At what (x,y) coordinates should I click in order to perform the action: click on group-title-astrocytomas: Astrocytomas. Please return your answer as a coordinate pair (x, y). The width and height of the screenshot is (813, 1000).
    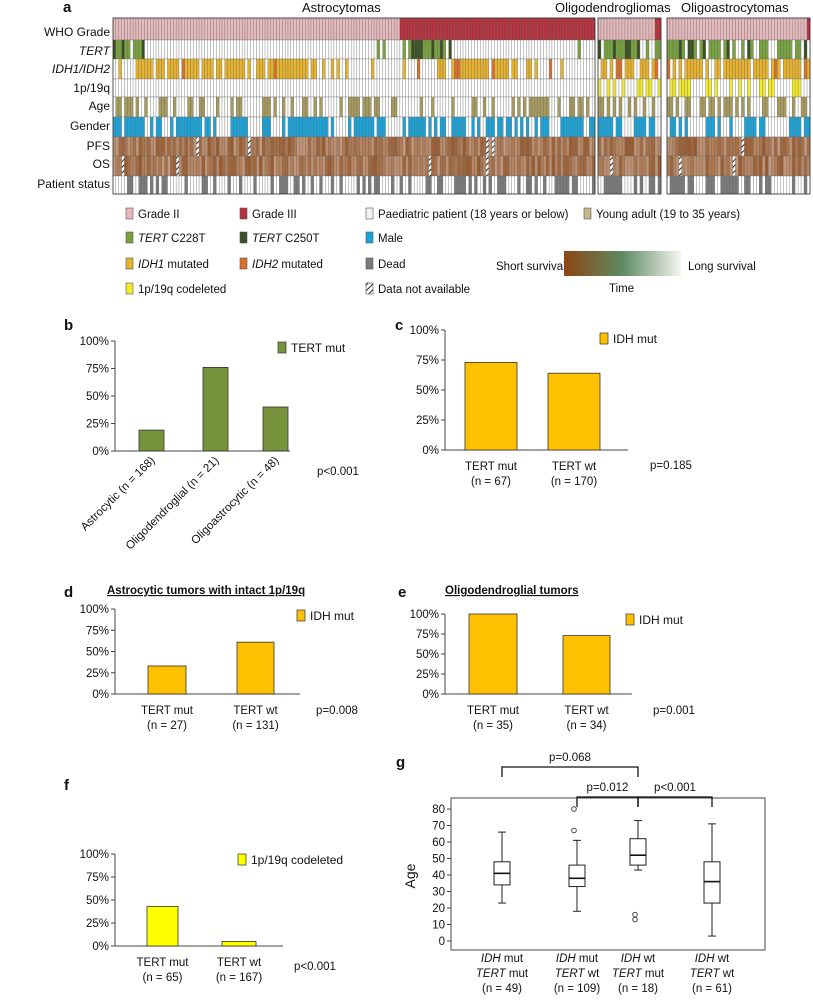
    Looking at the image, I should click on (341, 7).